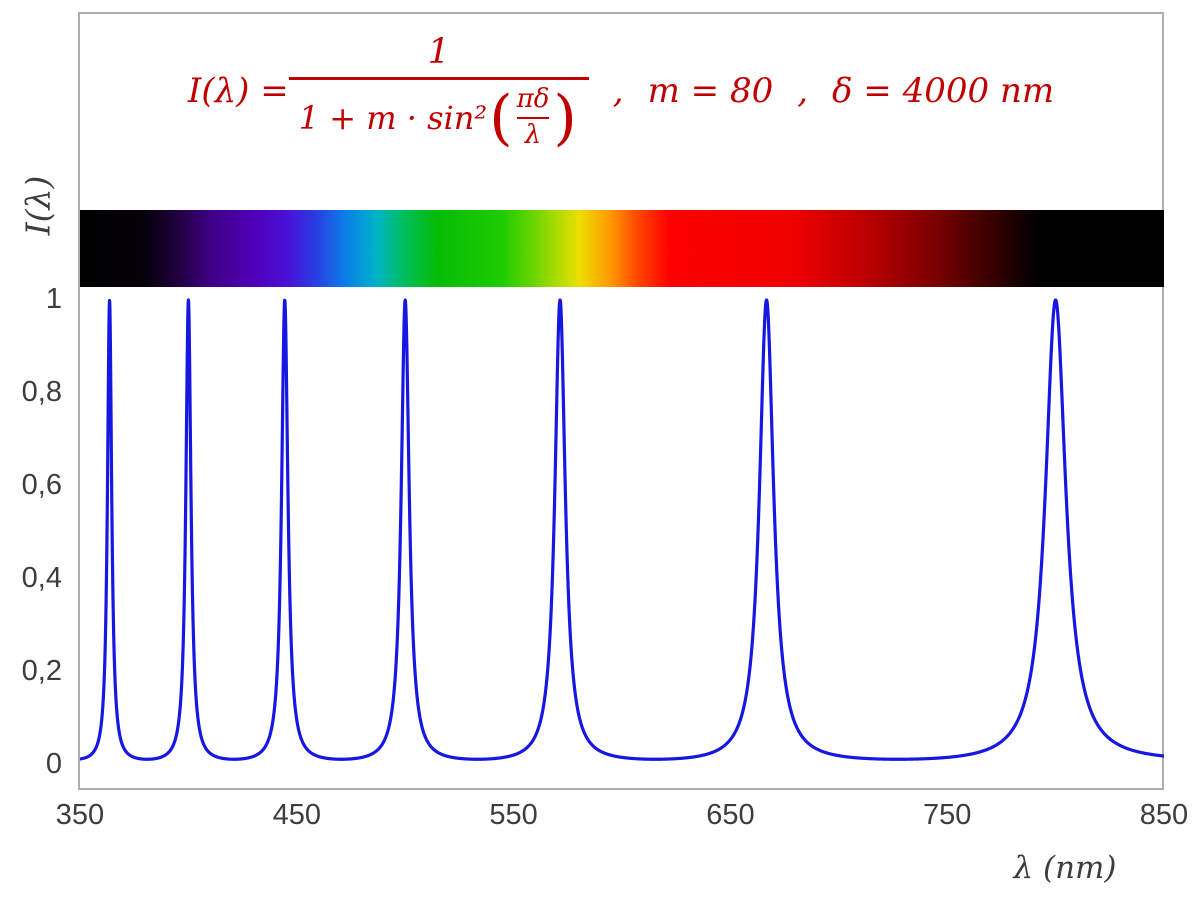 The image size is (1200, 924). What do you see at coordinates (513, 815) in the screenshot?
I see `x-tick-label: 550` at bounding box center [513, 815].